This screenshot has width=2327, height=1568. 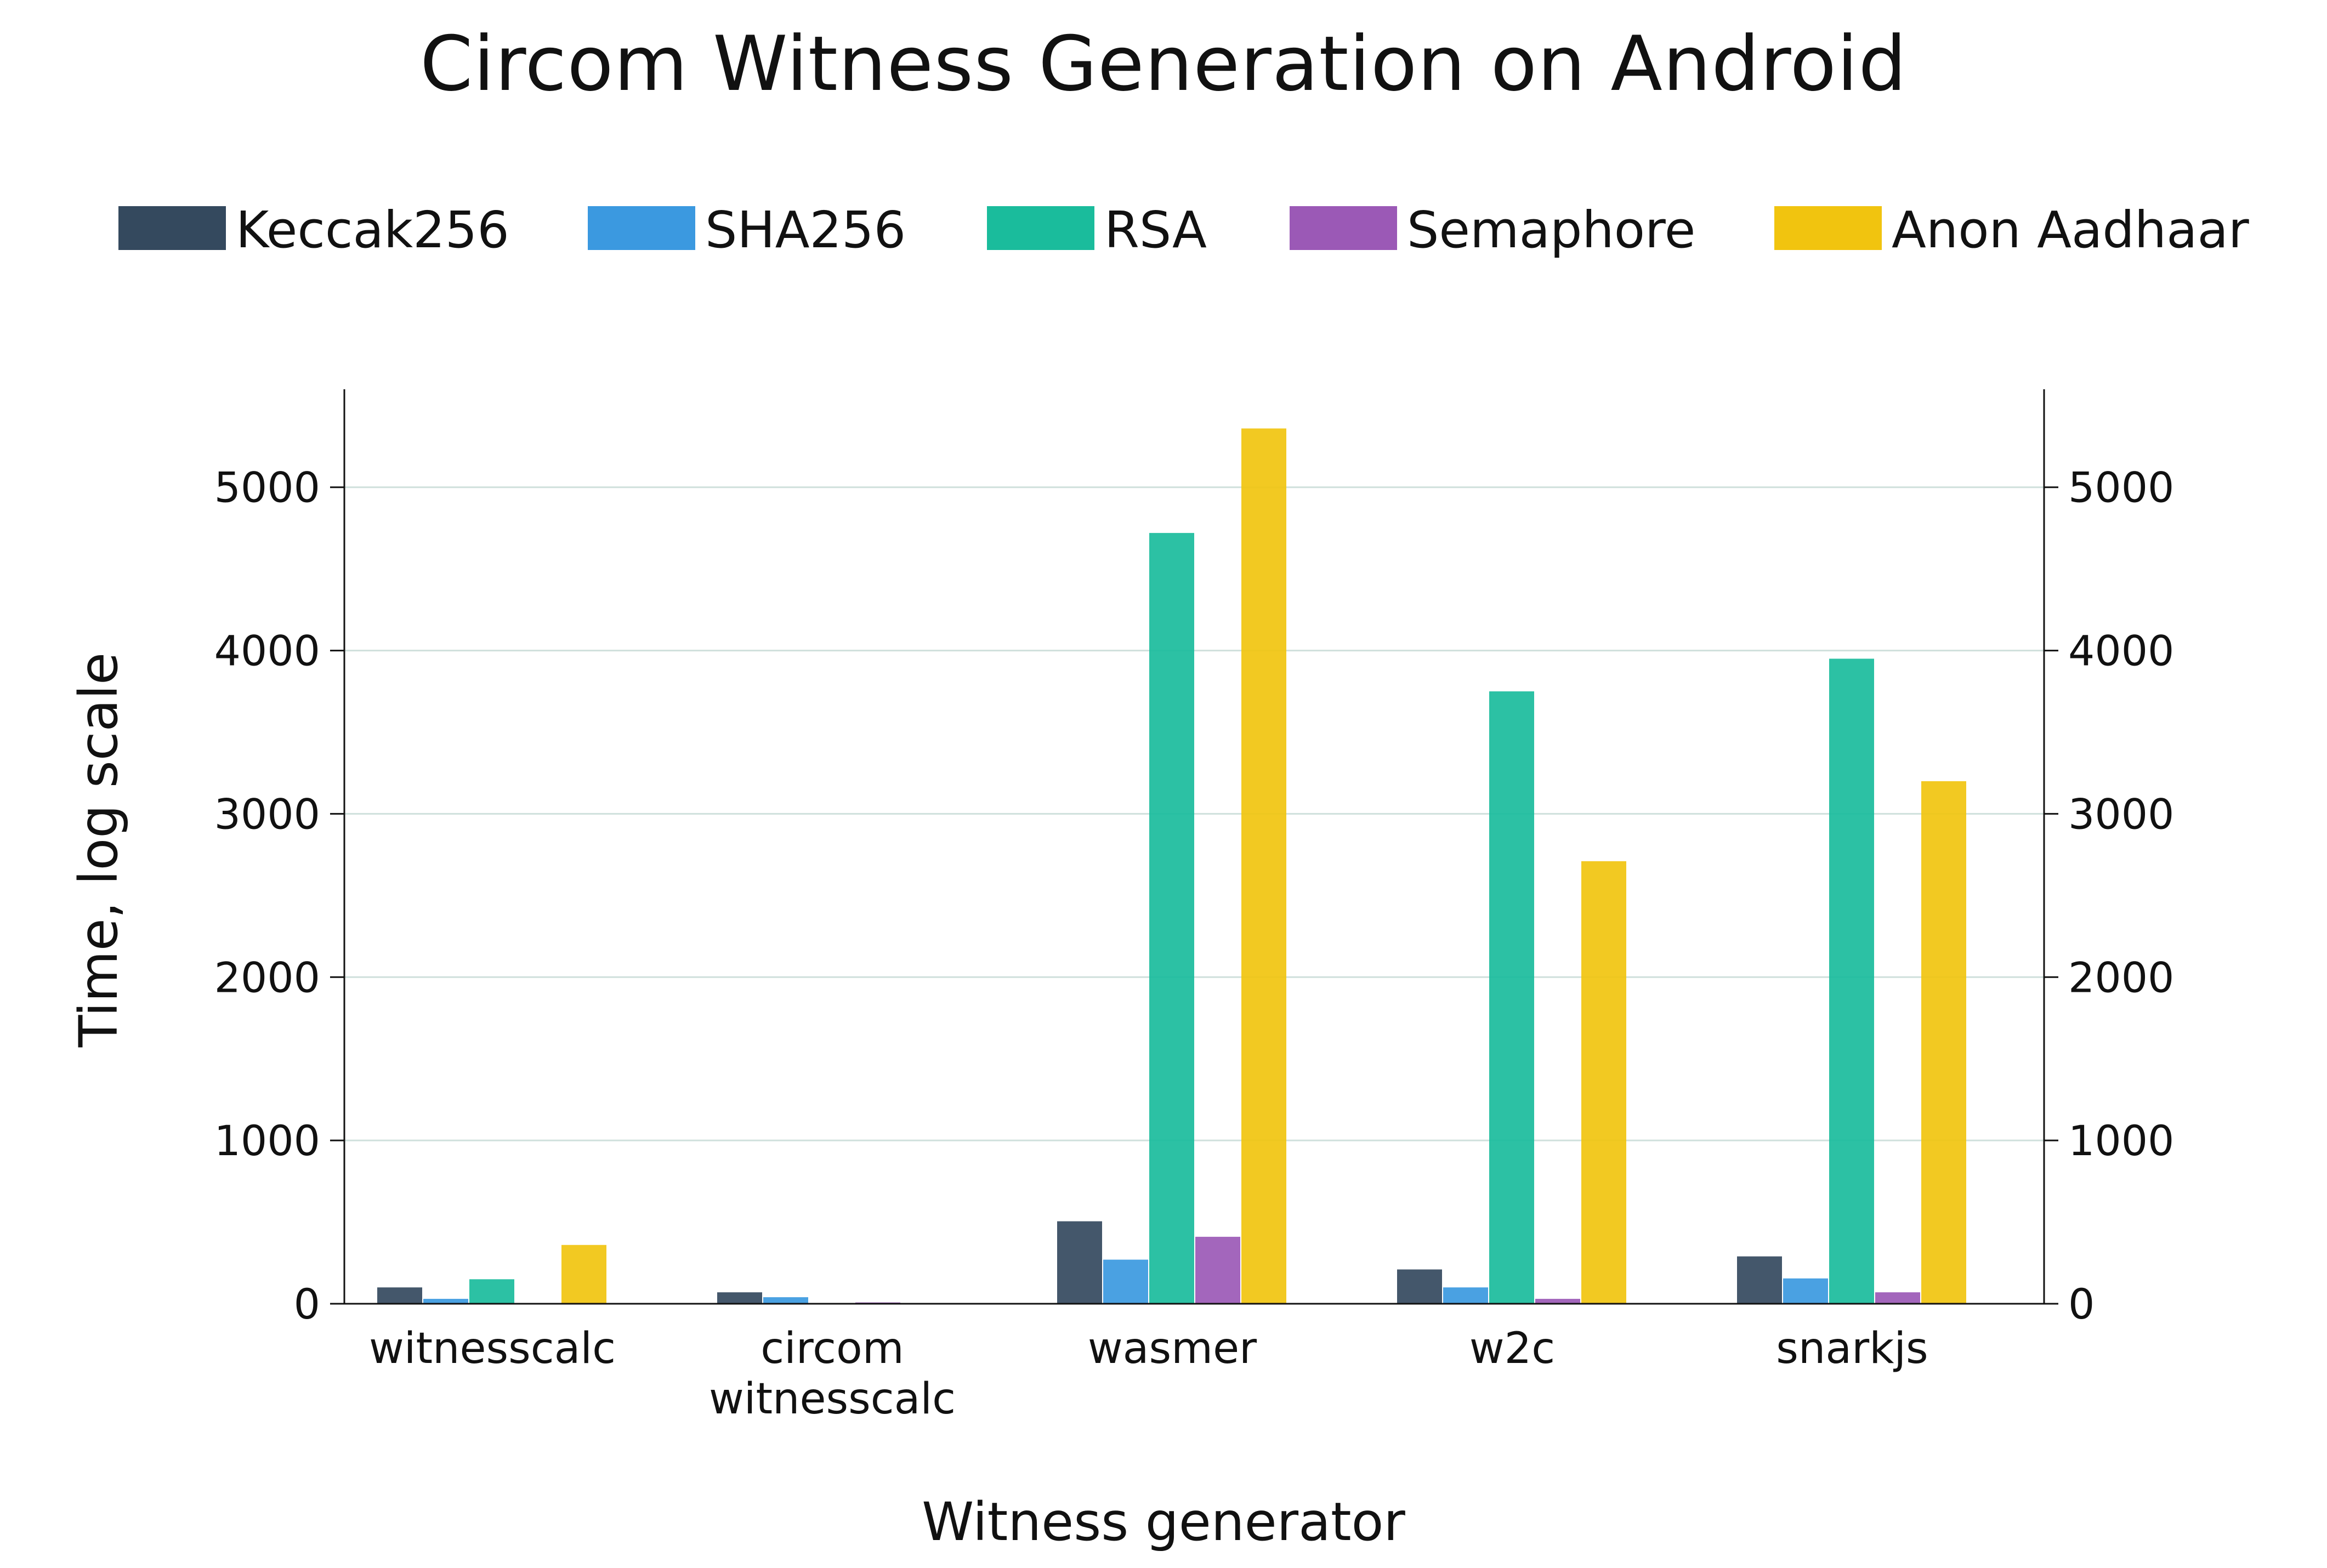 What do you see at coordinates (1551, 230) in the screenshot?
I see `legend-label: Semaphore` at bounding box center [1551, 230].